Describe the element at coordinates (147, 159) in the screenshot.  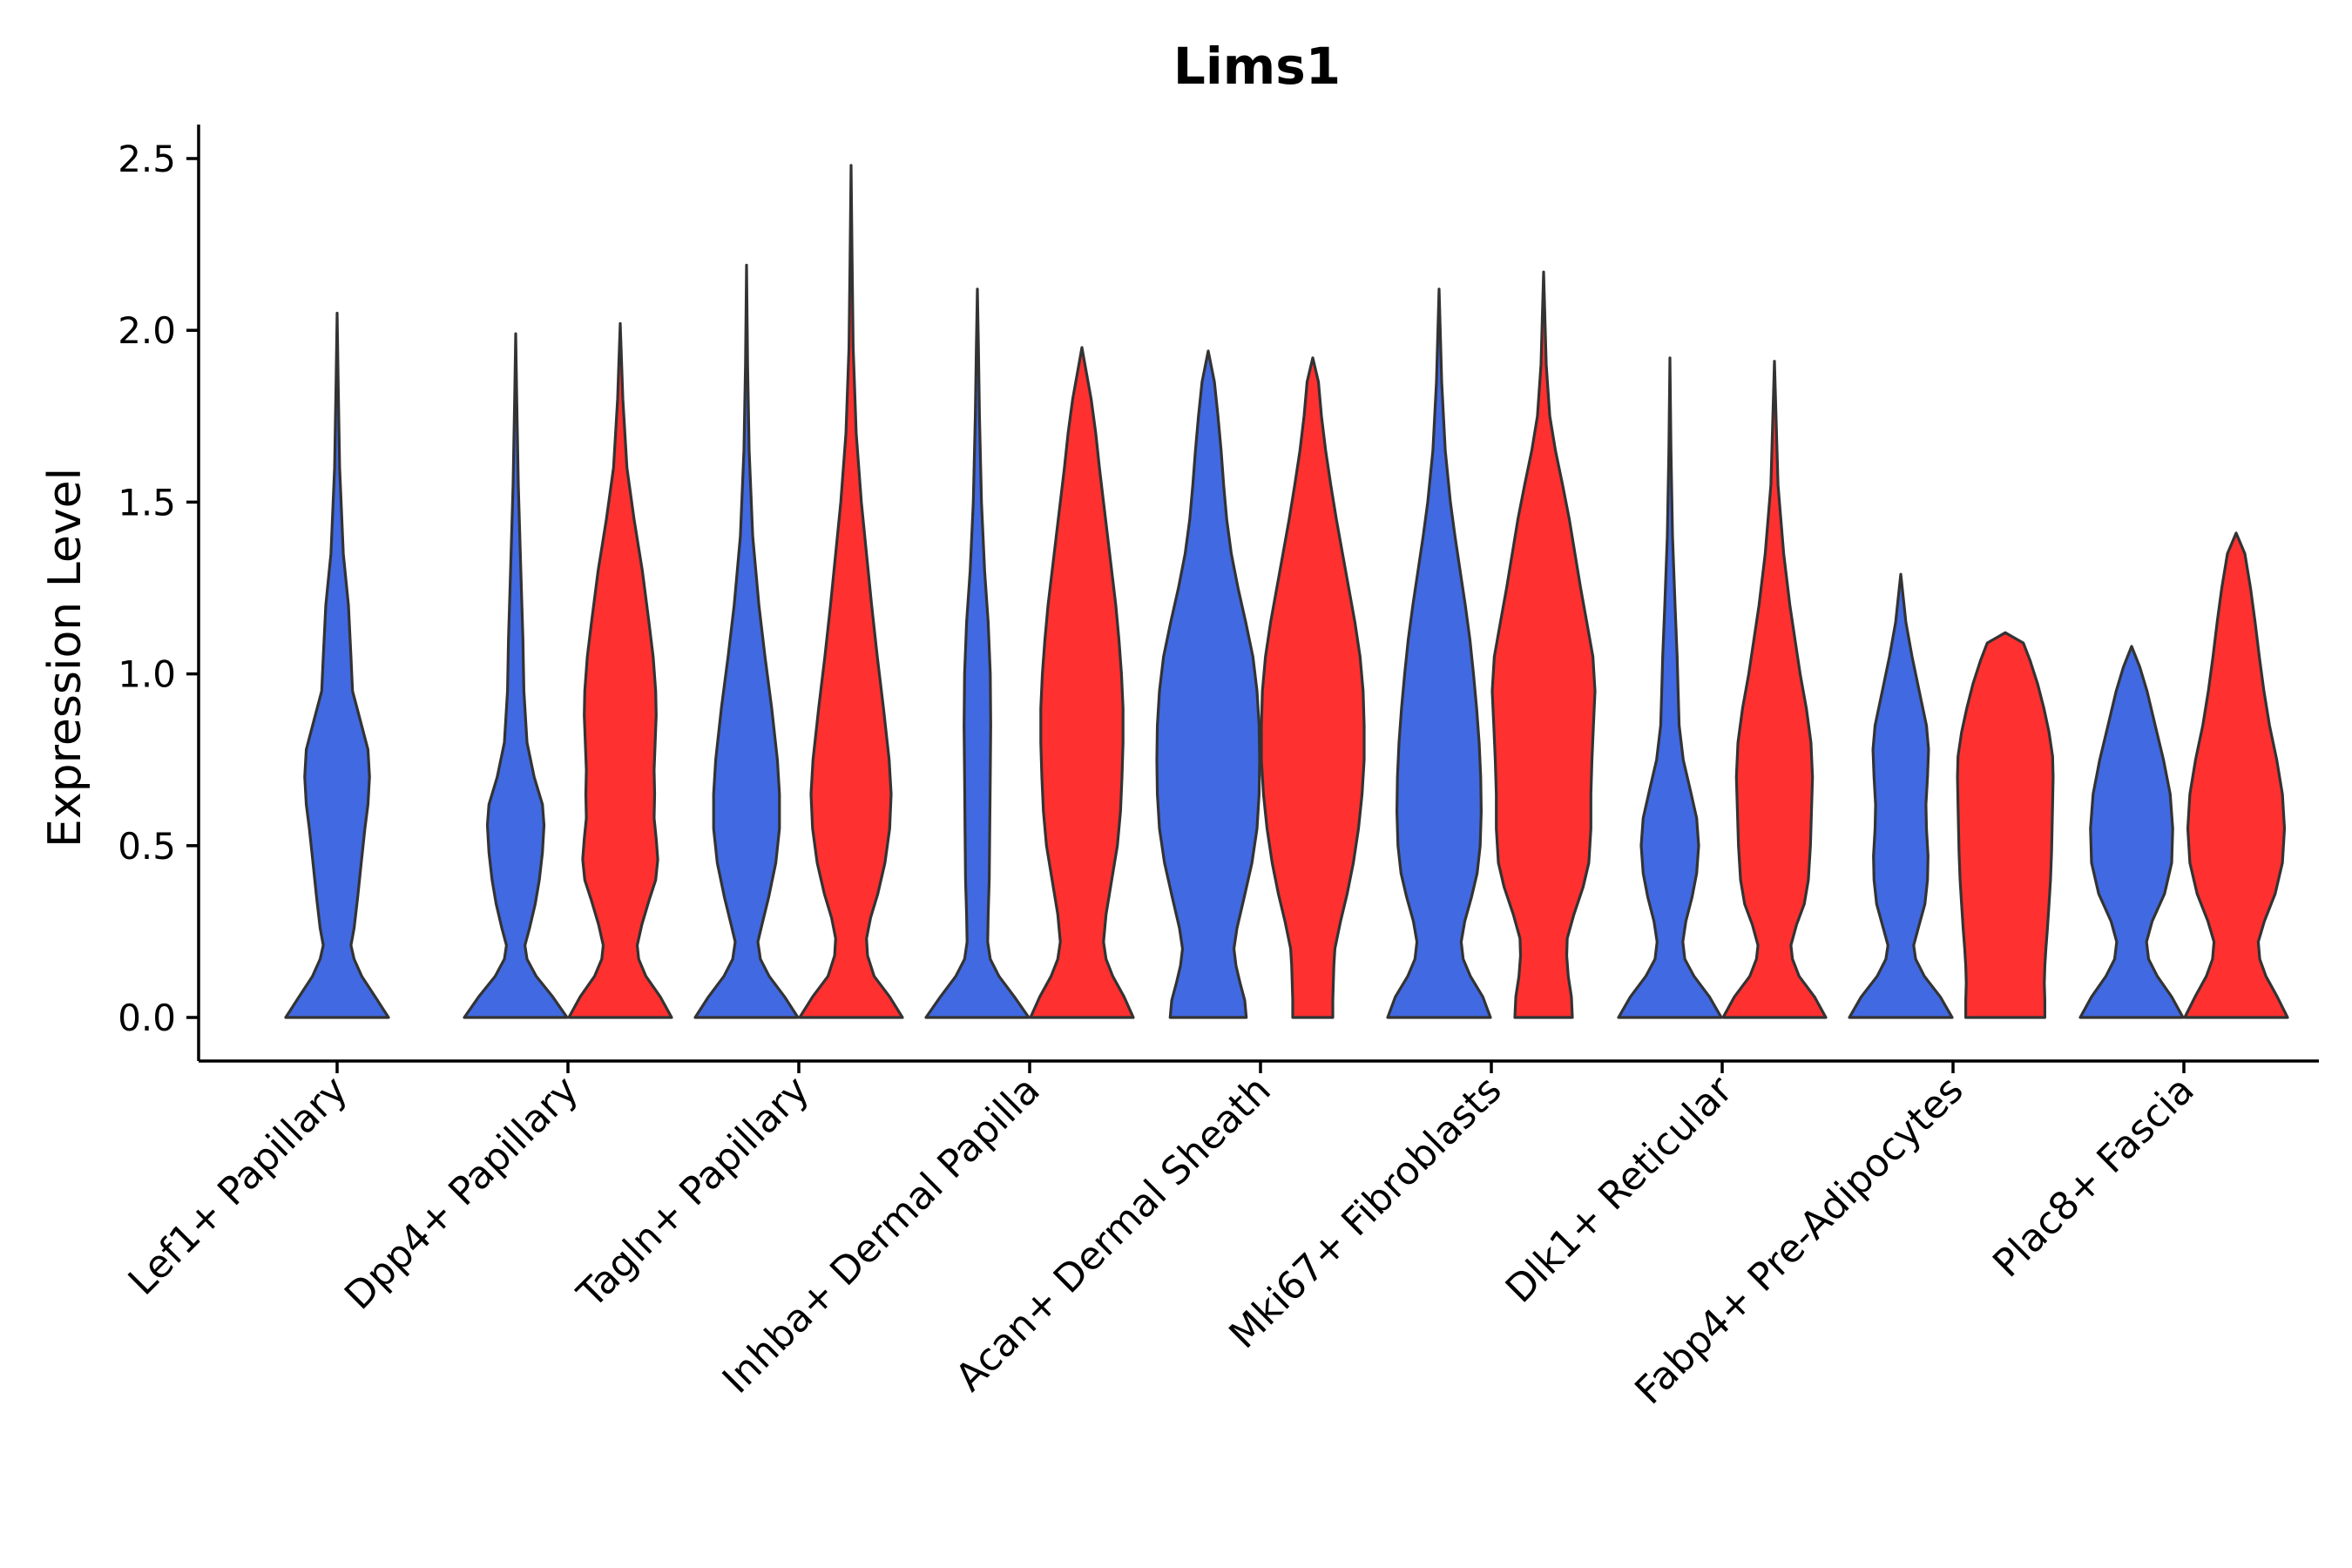
I see `y-tick-label: 2.5` at that location.